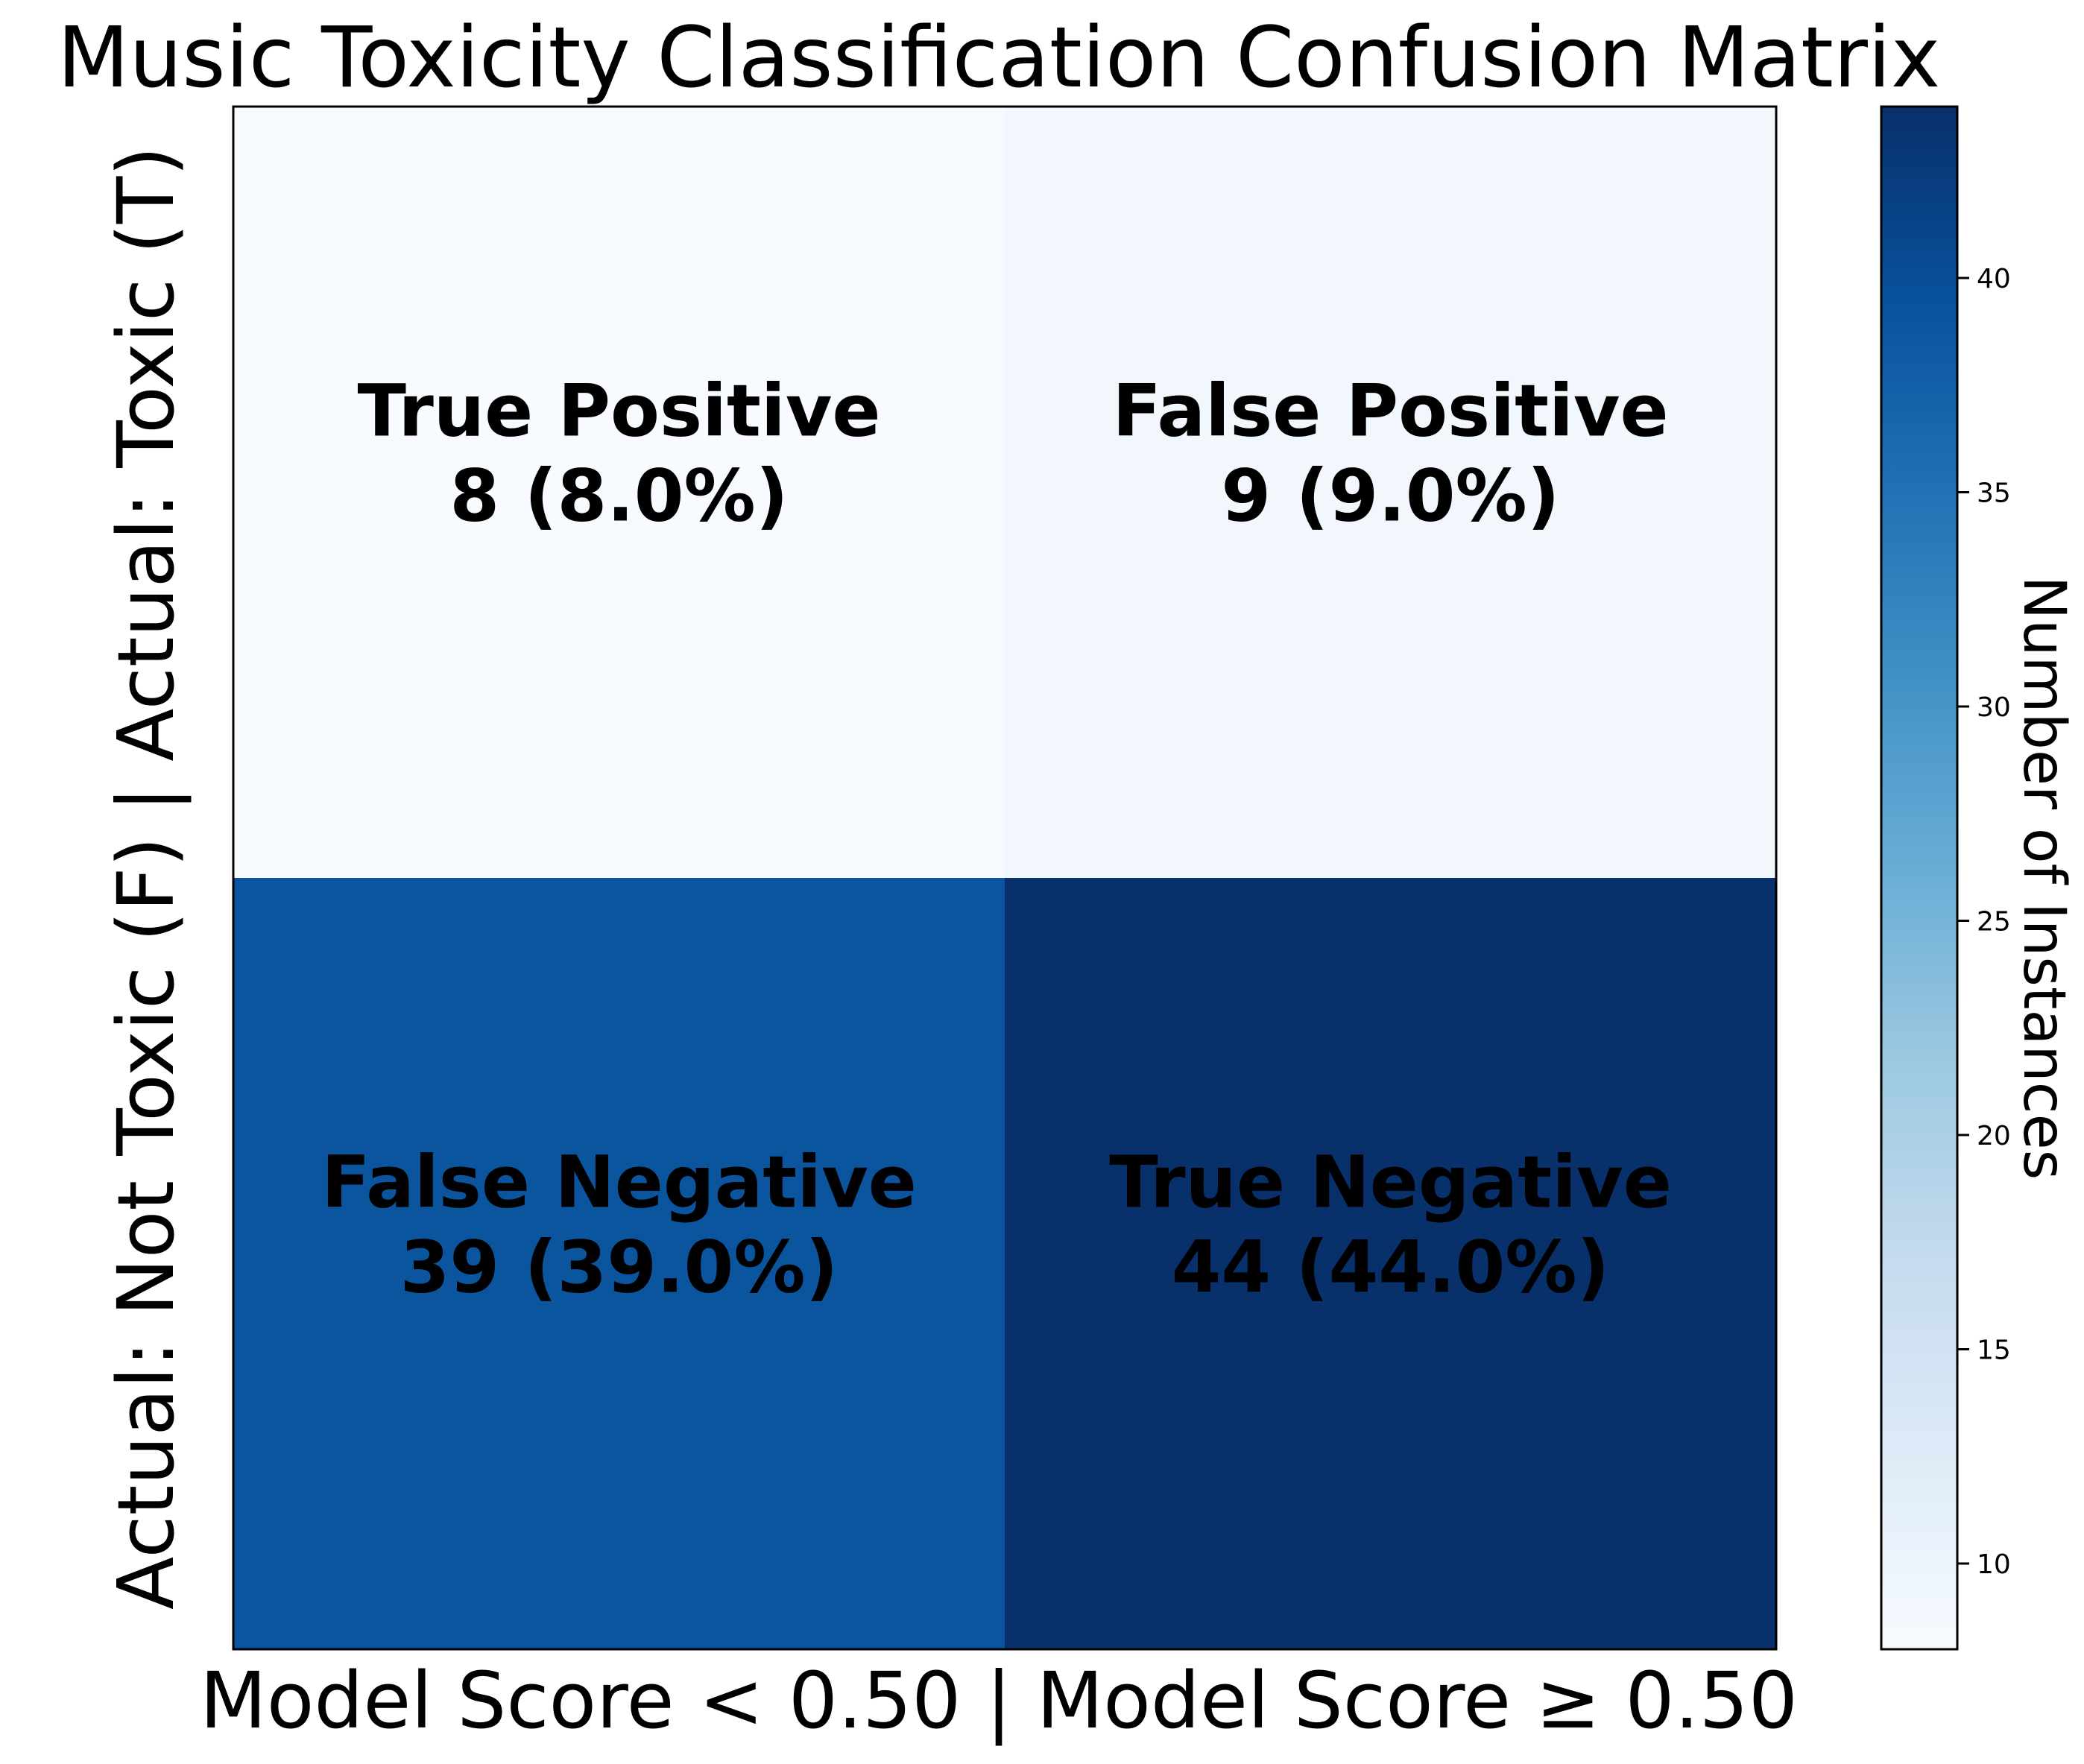 The image size is (2084, 1764). I want to click on cell-name-false-positive: False Positive, so click(1390, 411).